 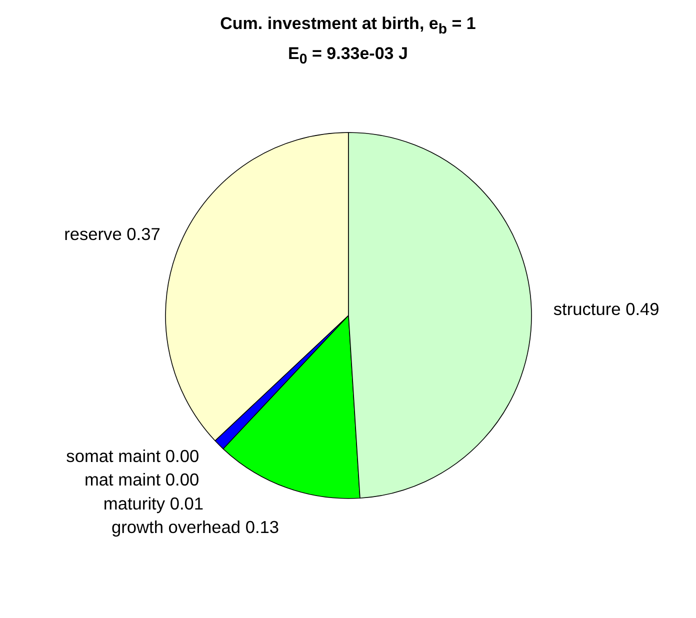 What do you see at coordinates (93, 234) in the screenshot?
I see `slice-label: reserve` at bounding box center [93, 234].